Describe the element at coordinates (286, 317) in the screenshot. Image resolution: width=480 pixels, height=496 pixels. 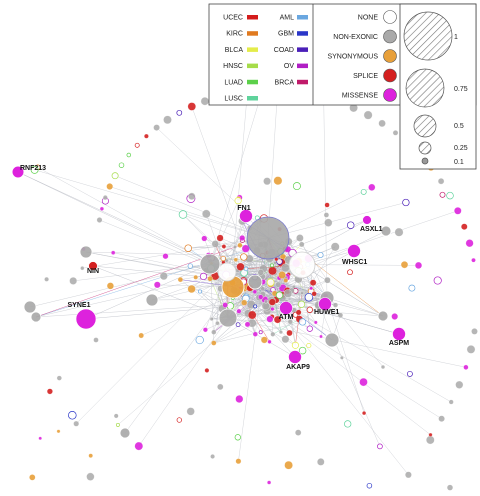
I see `gene-label-atm: ATM` at that location.